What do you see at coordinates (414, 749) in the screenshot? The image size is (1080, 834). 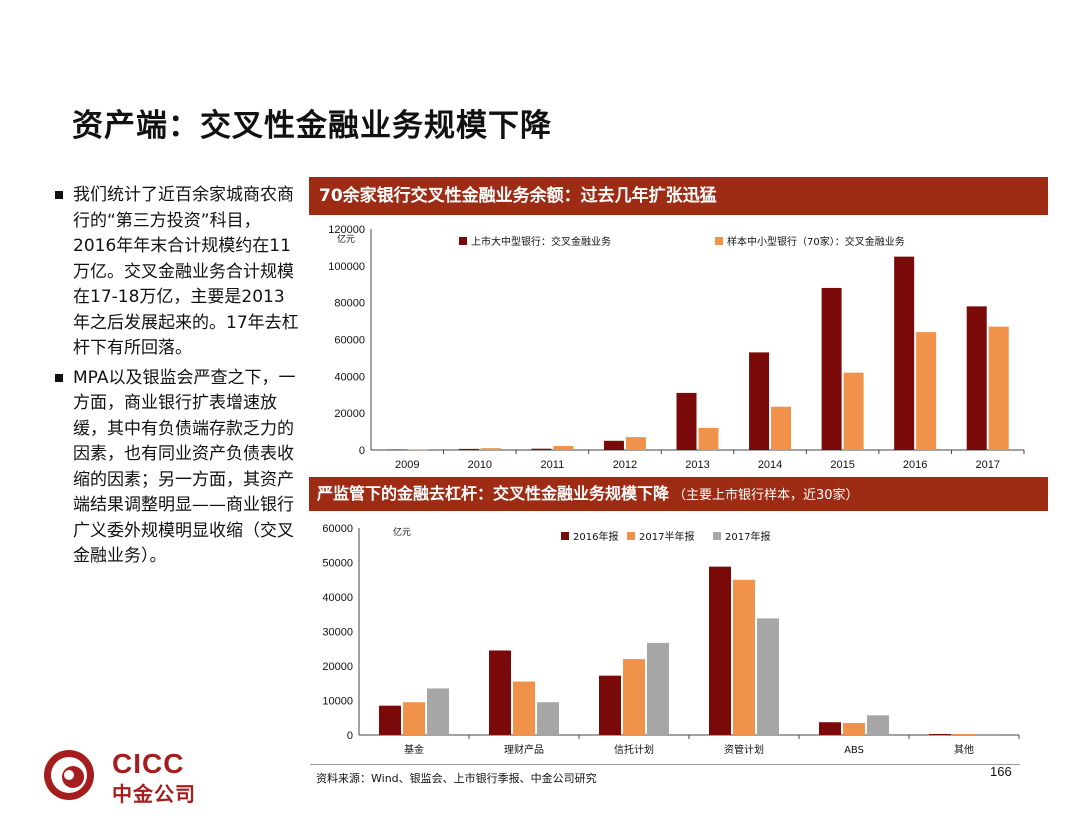 I see `x-category-label: 基金` at bounding box center [414, 749].